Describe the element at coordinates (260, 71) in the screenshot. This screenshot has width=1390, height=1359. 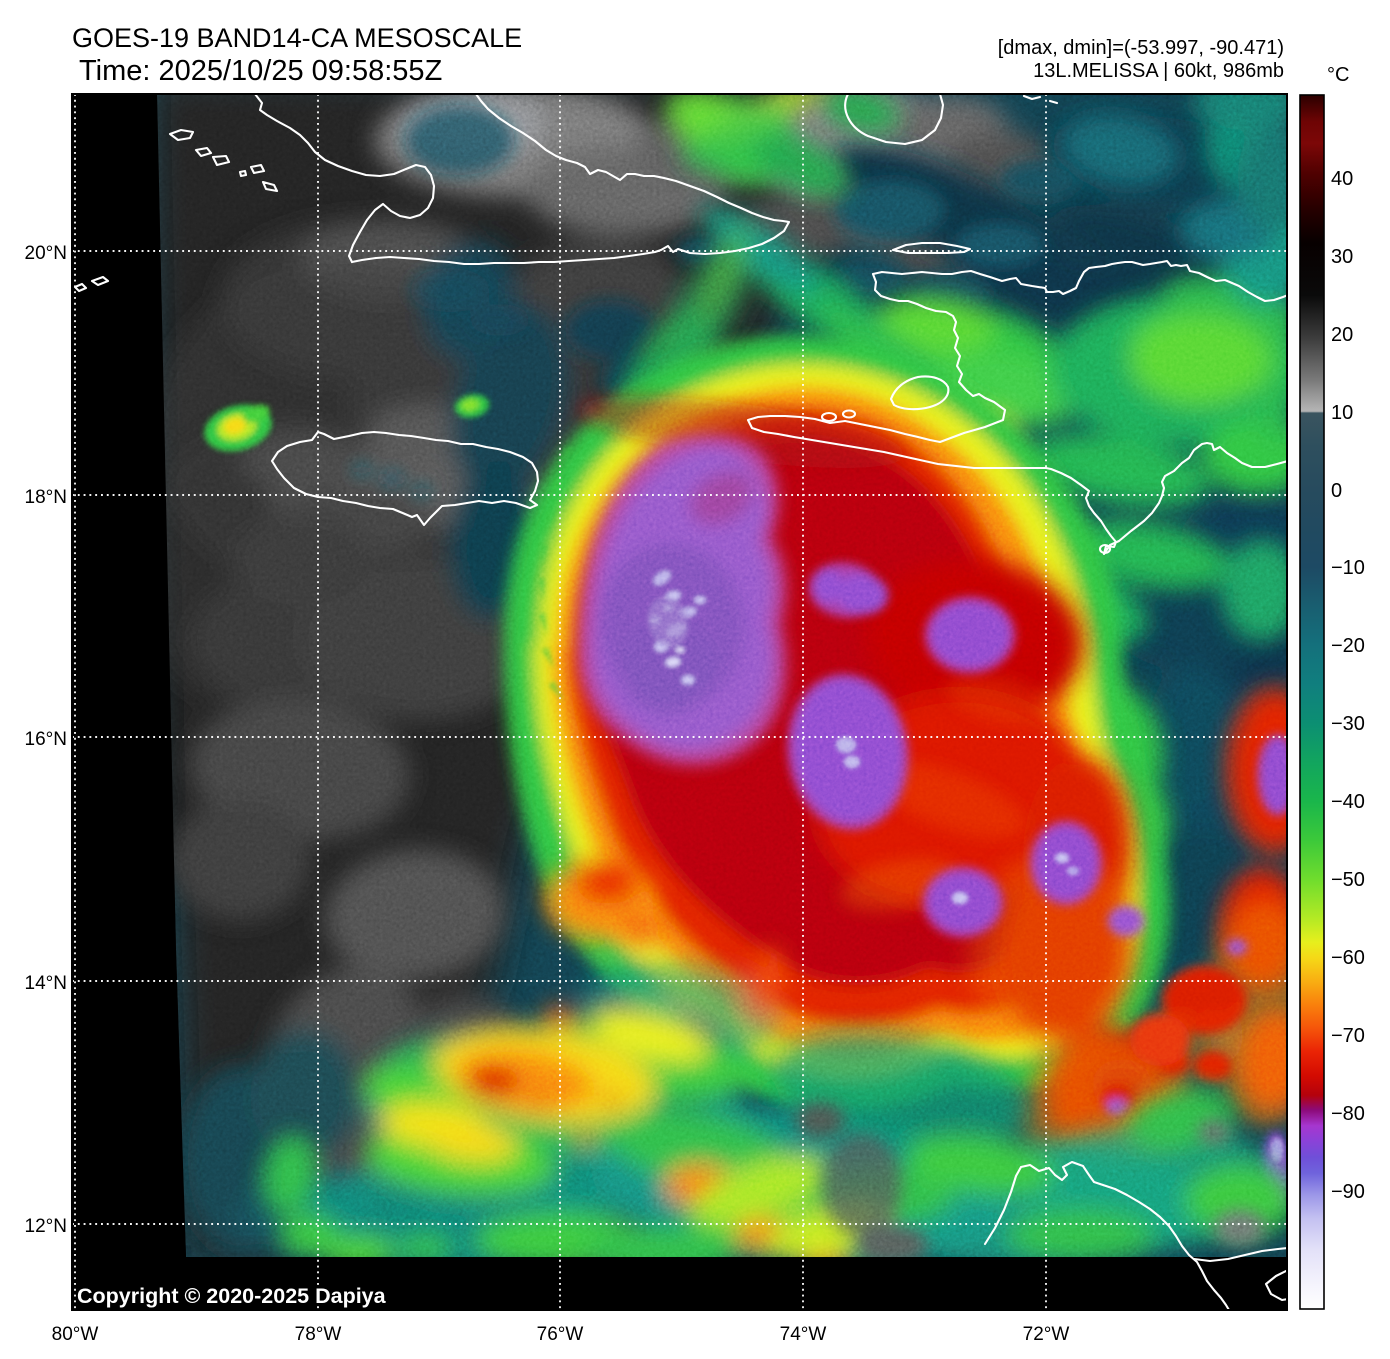
I see `svg-text: Time: 2025/10/25 09:58:55Z` at that location.